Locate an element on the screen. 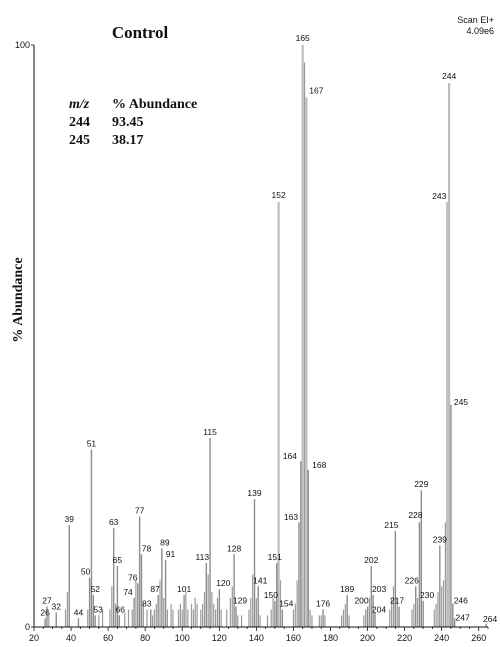 Image resolution: width=500 pixels, height=647 pixels. peak-label-mz-217: 217 is located at coordinates (397, 601).